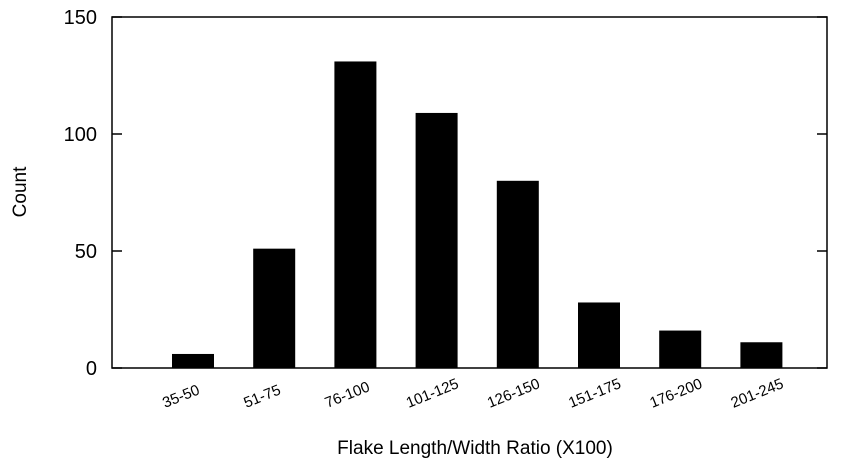 This screenshot has height=463, width=846. What do you see at coordinates (348, 394) in the screenshot?
I see `x-tick-label: 76-100` at bounding box center [348, 394].